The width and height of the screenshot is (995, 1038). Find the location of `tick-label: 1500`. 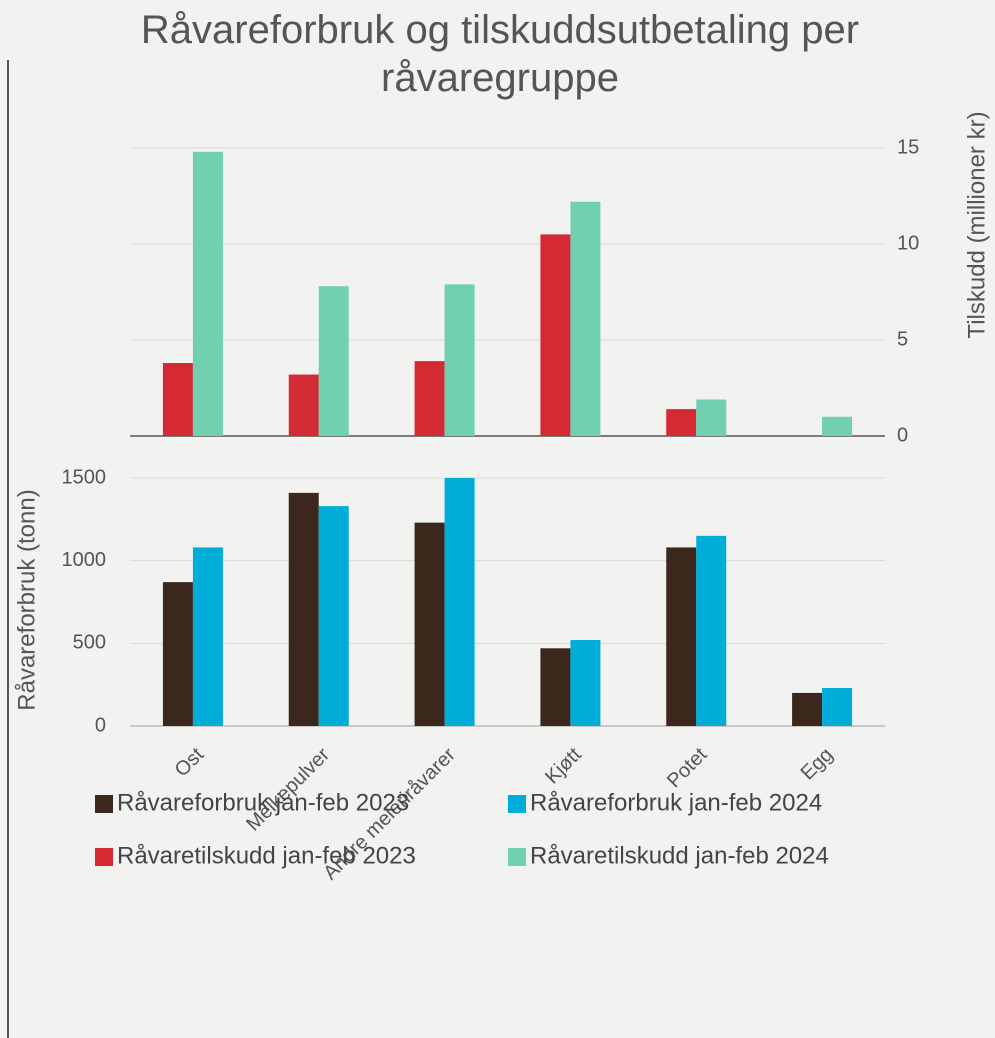

tick-label: 1500 is located at coordinates (84, 477).